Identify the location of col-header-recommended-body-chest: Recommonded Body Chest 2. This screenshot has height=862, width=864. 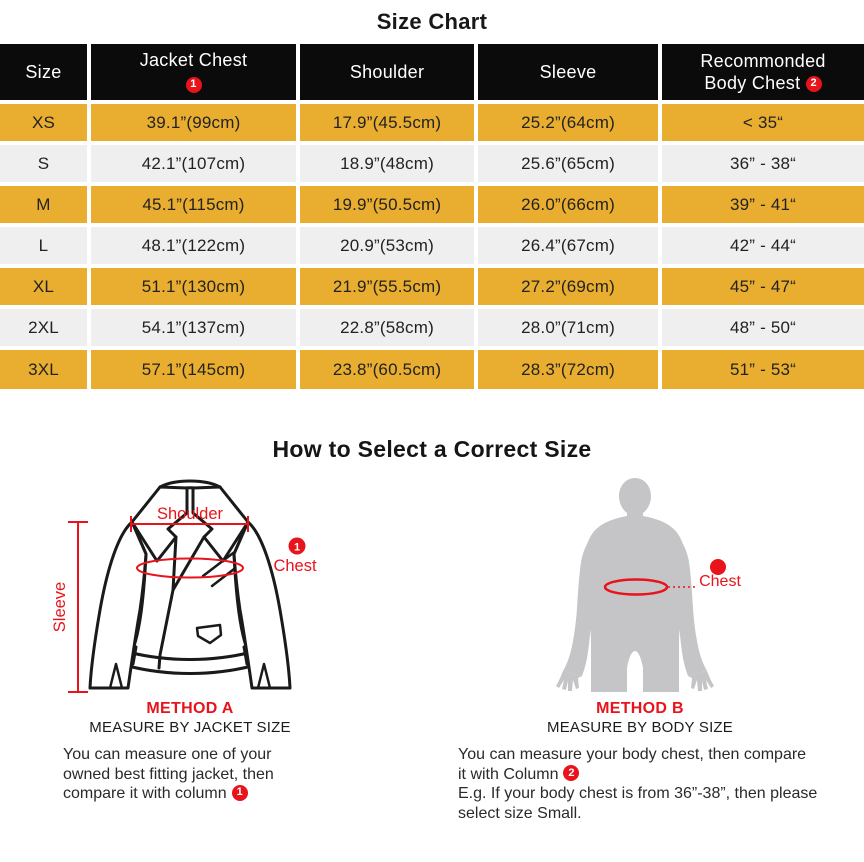
(761, 74).